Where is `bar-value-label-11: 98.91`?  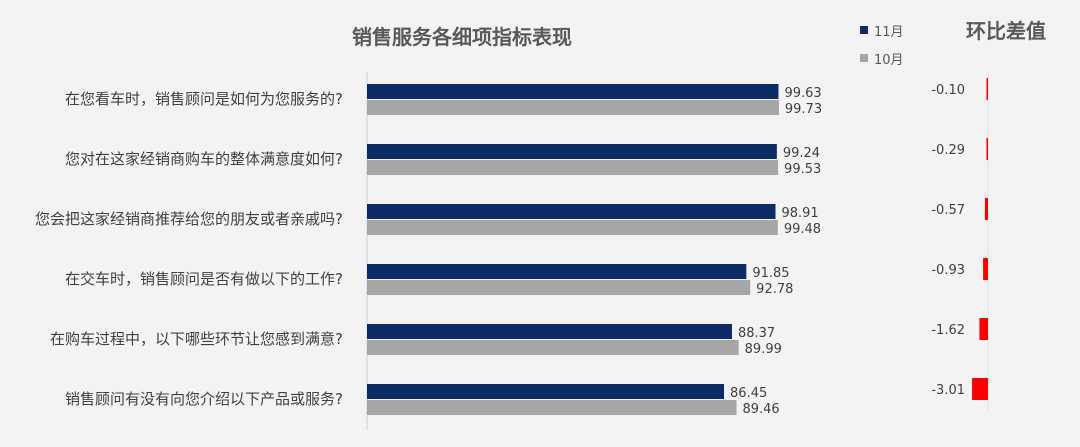
bar-value-label-11: 98.91 is located at coordinates (799, 213).